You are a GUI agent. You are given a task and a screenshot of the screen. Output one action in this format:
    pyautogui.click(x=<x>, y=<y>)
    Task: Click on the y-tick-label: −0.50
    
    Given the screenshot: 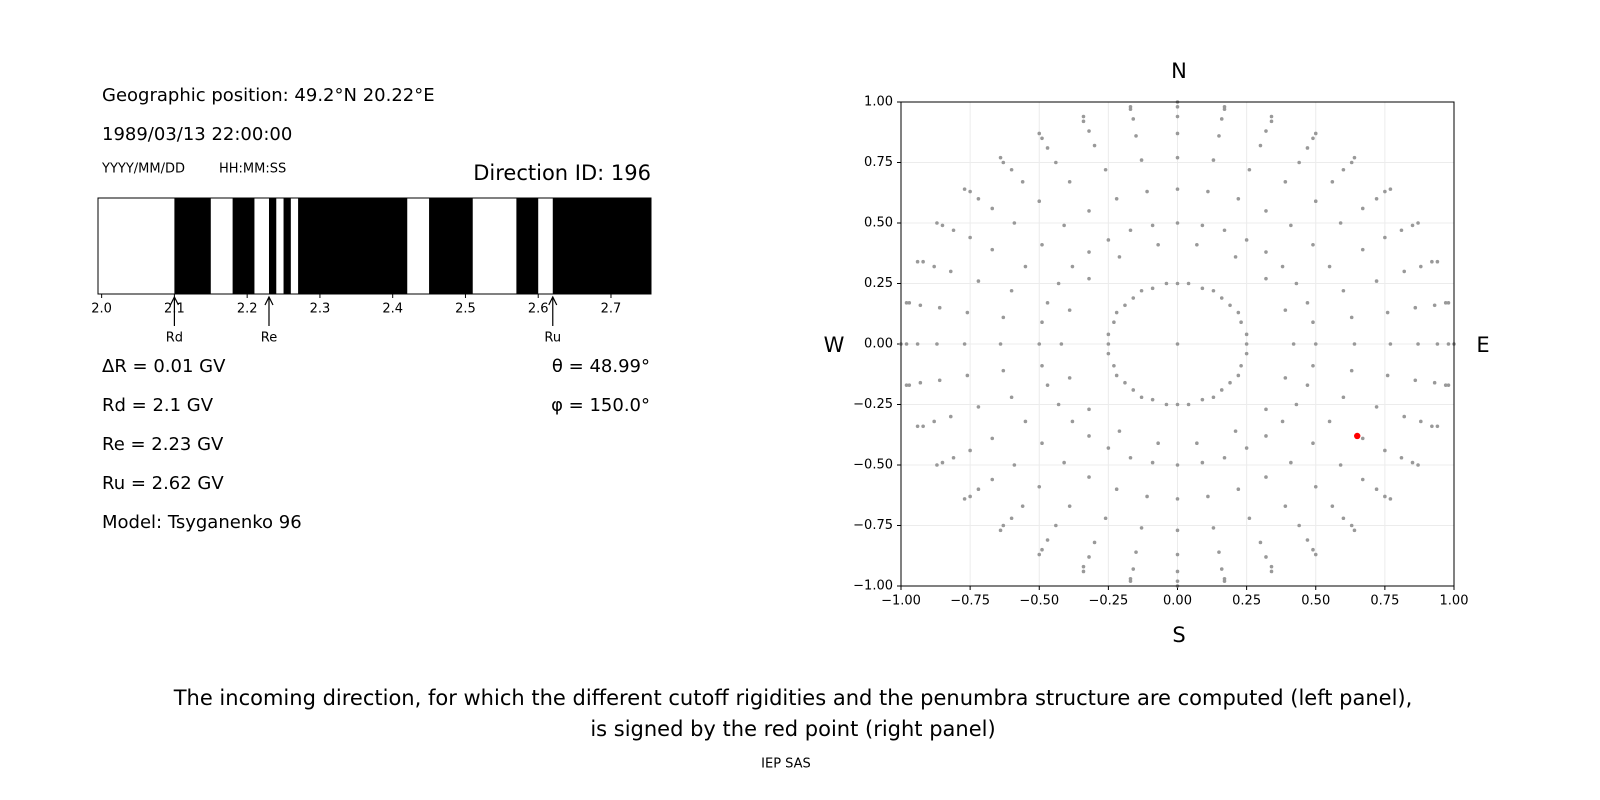 What is the action you would take?
    pyautogui.click(x=873, y=465)
    